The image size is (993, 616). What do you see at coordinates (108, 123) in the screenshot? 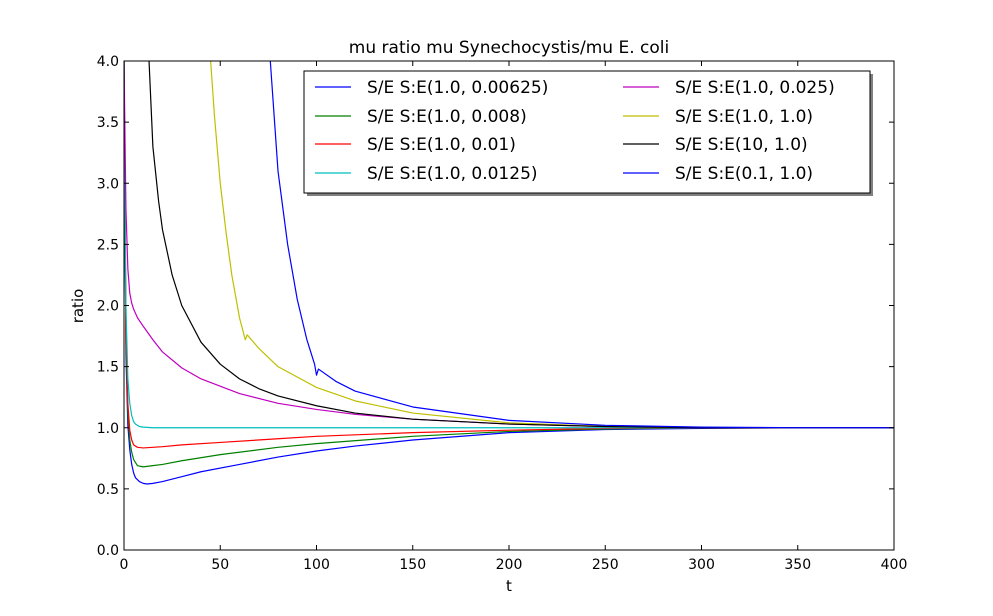
I see `y-tick-label: 3.5` at bounding box center [108, 123].